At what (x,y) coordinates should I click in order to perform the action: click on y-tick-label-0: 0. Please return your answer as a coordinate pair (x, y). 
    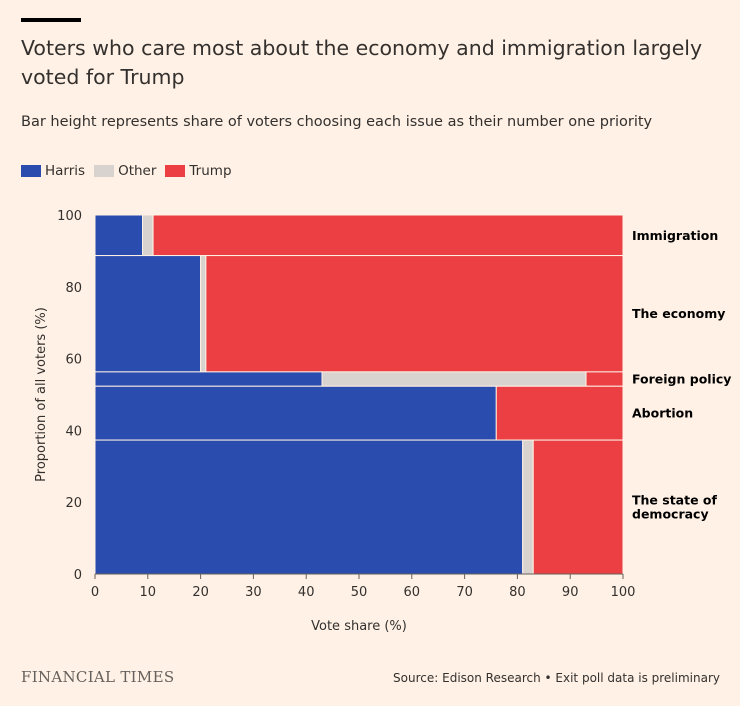
    Looking at the image, I should click on (78, 575).